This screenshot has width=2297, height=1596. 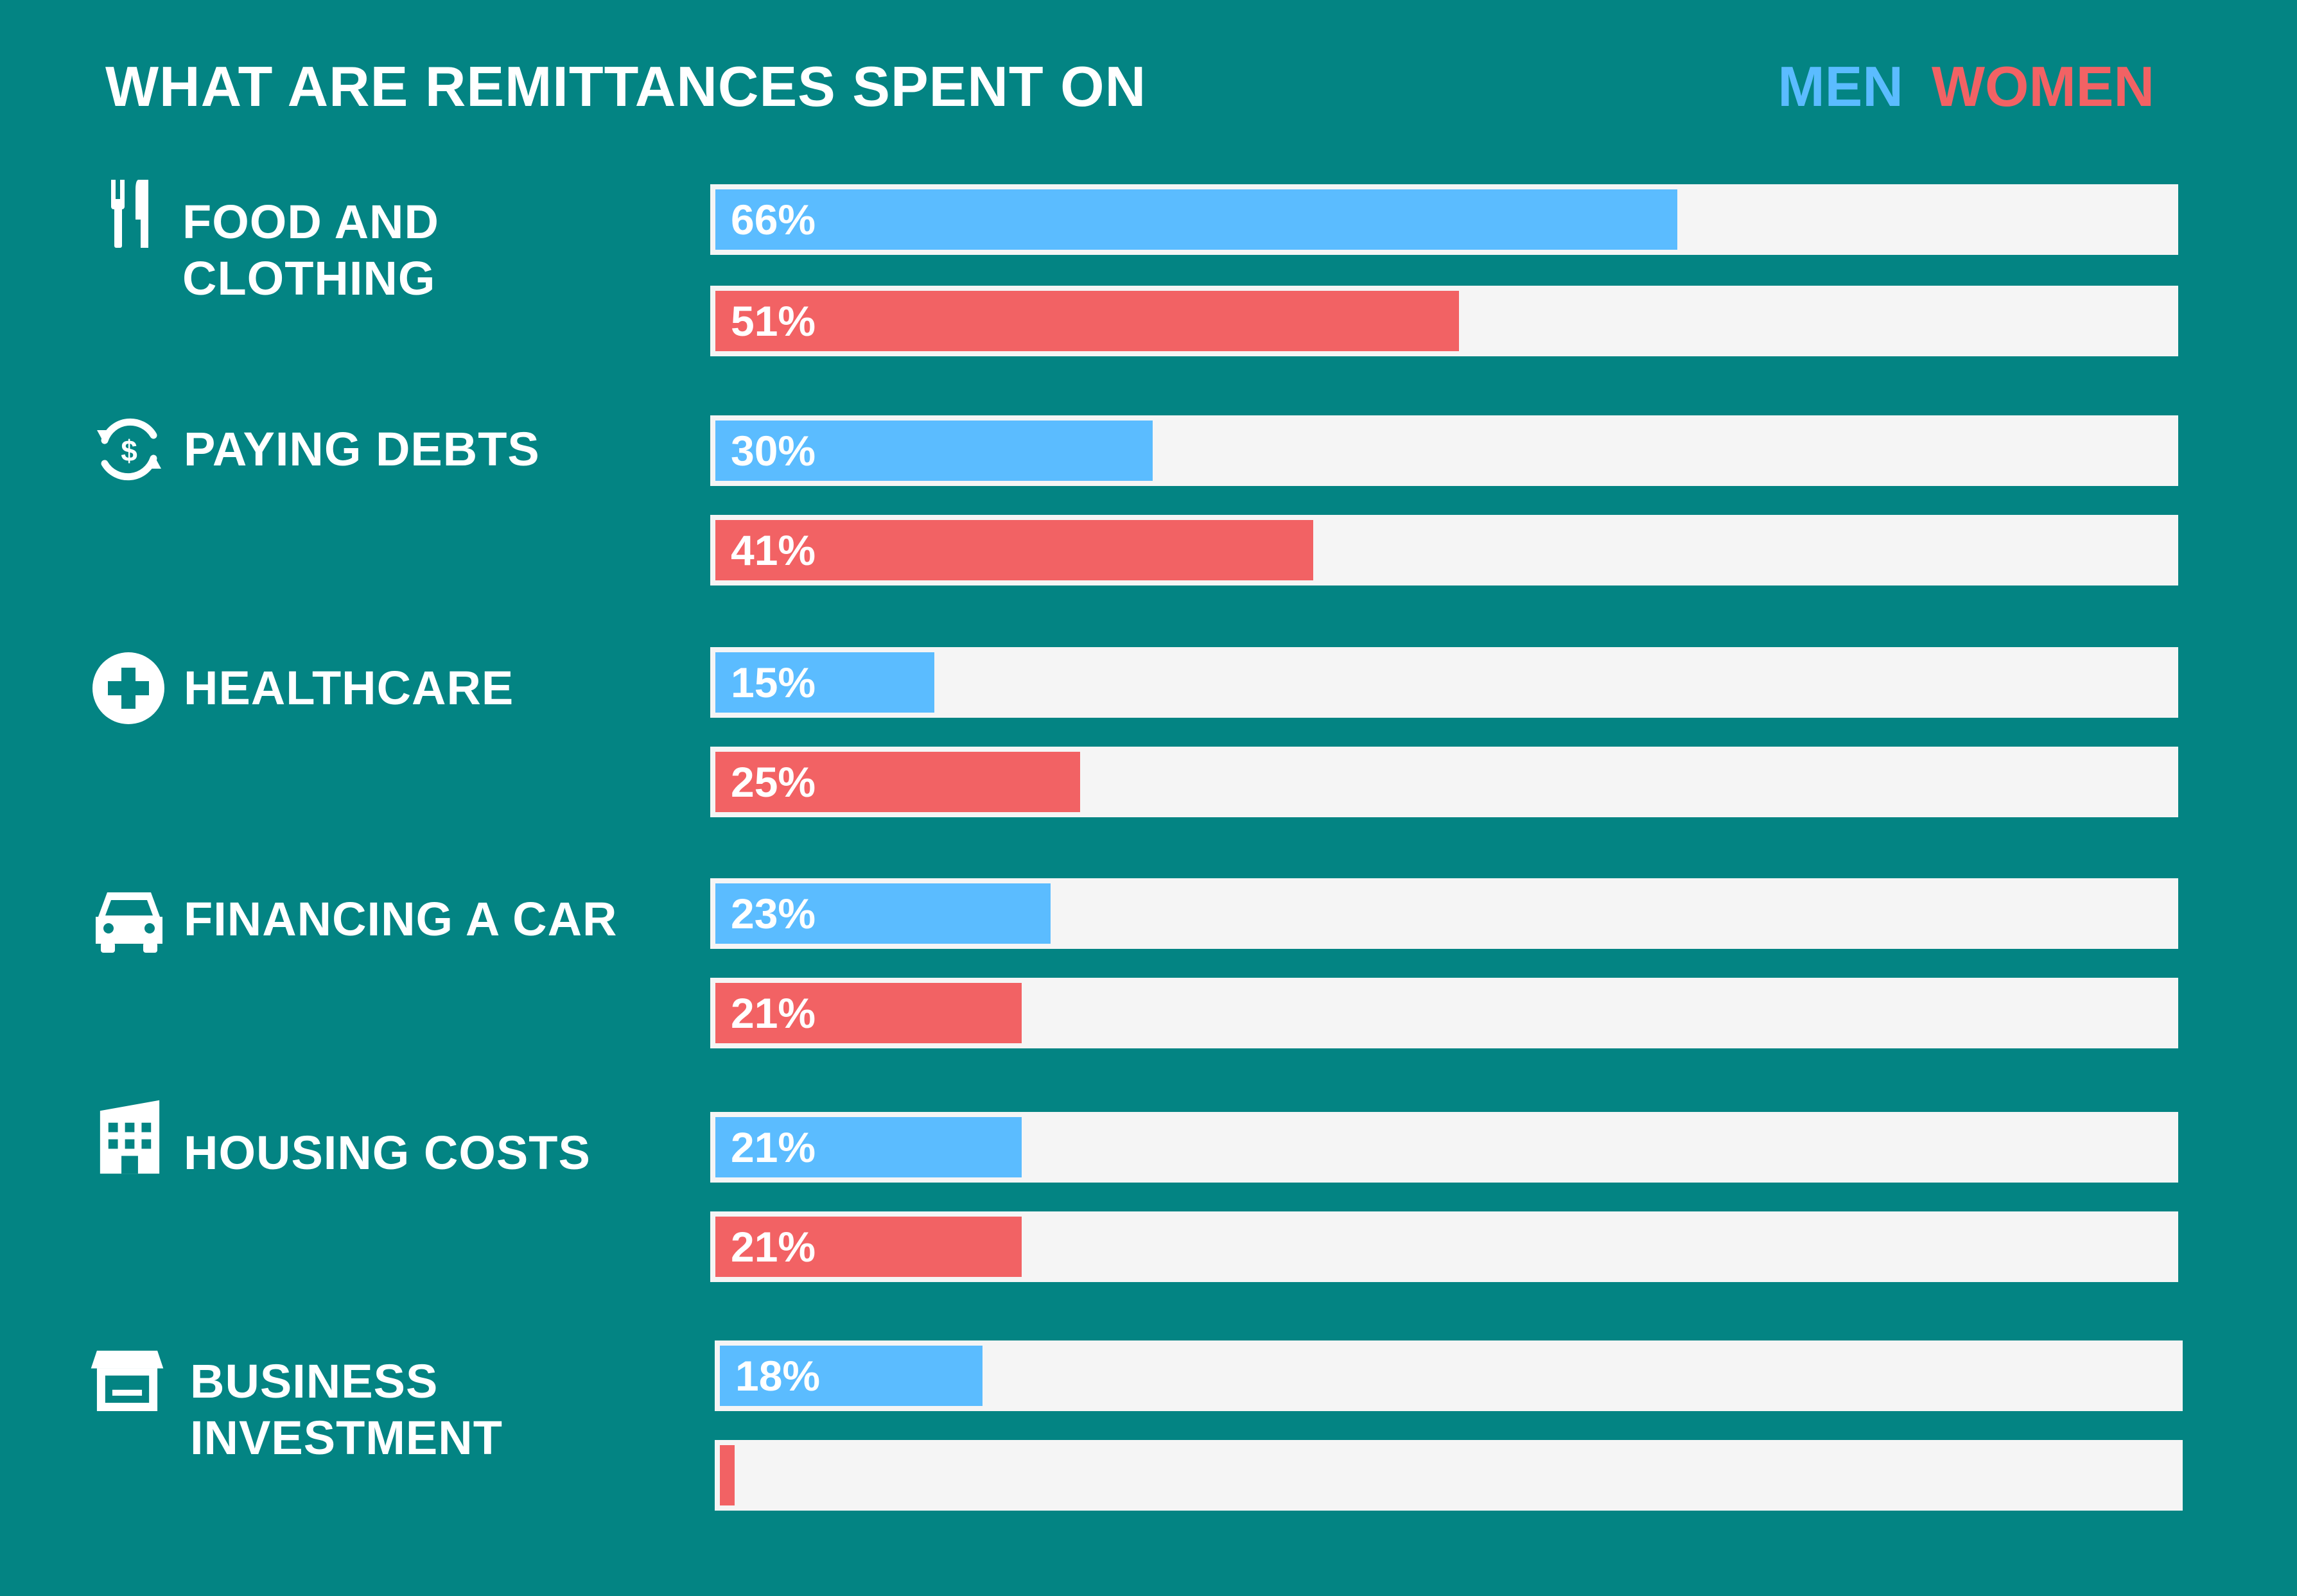 What do you see at coordinates (773, 1013) in the screenshot?
I see `data-label-women-car: 21%` at bounding box center [773, 1013].